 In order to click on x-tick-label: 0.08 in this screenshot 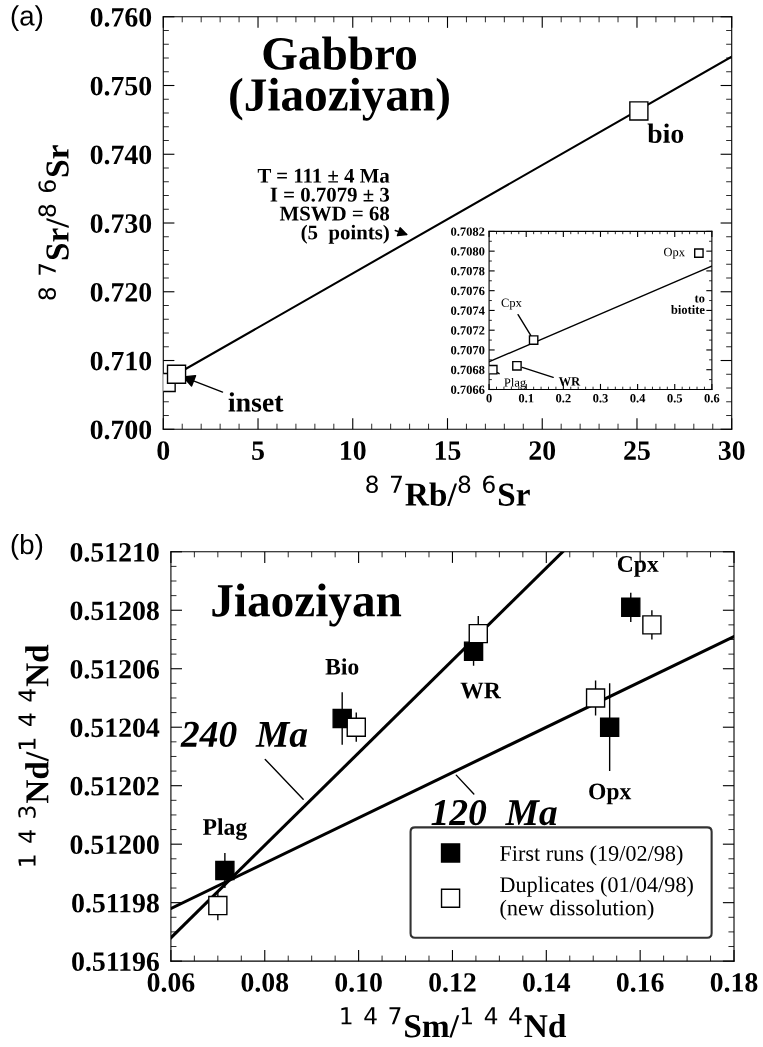, I will do `click(265, 982)`.